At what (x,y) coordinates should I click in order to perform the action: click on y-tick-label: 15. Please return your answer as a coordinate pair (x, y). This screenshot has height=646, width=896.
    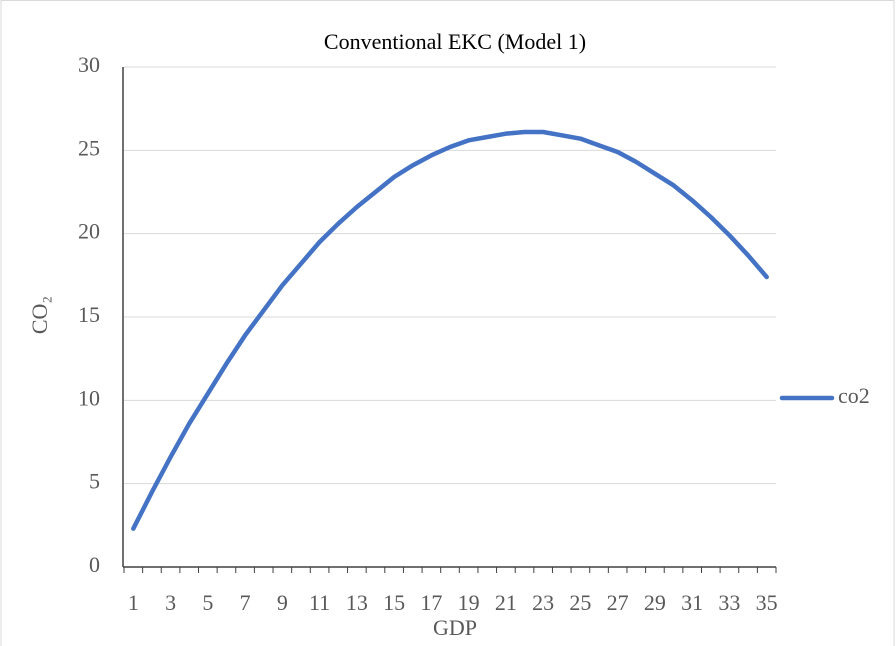
    Looking at the image, I should click on (89, 314).